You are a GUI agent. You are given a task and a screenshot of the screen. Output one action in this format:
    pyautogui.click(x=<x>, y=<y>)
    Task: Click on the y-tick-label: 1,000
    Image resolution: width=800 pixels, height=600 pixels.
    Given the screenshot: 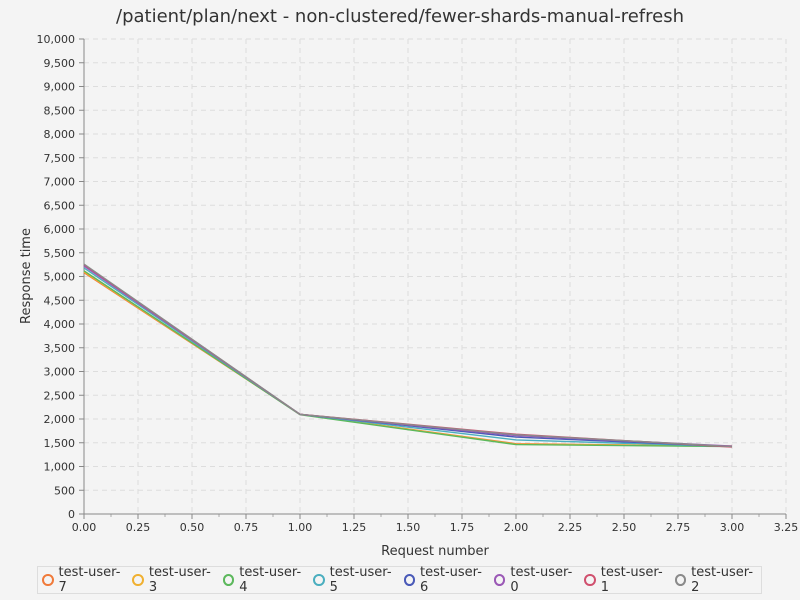 What is the action you would take?
    pyautogui.click(x=60, y=467)
    